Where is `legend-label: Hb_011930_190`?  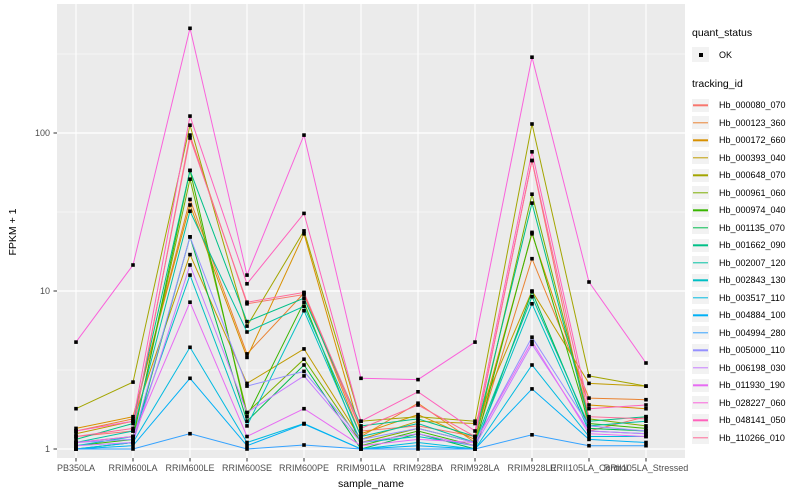
legend-label: Hb_011930_190 is located at coordinates (752, 385).